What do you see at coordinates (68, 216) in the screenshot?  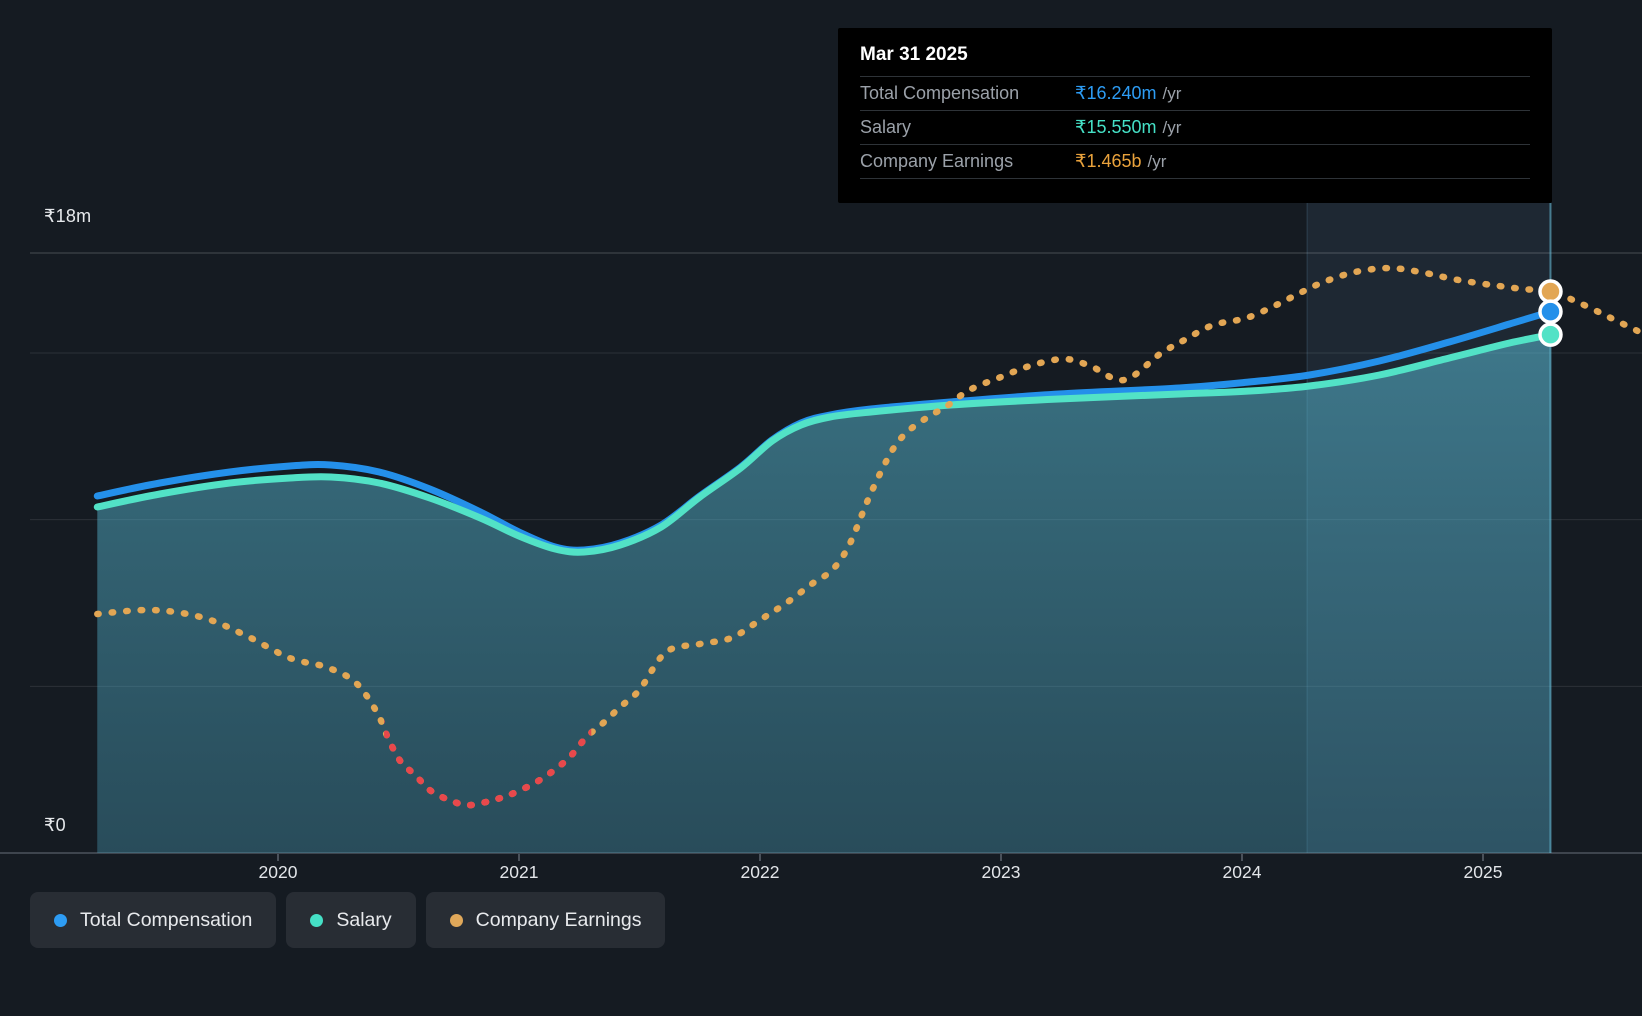 I see `y-axis-label-top: ₹18m` at bounding box center [68, 216].